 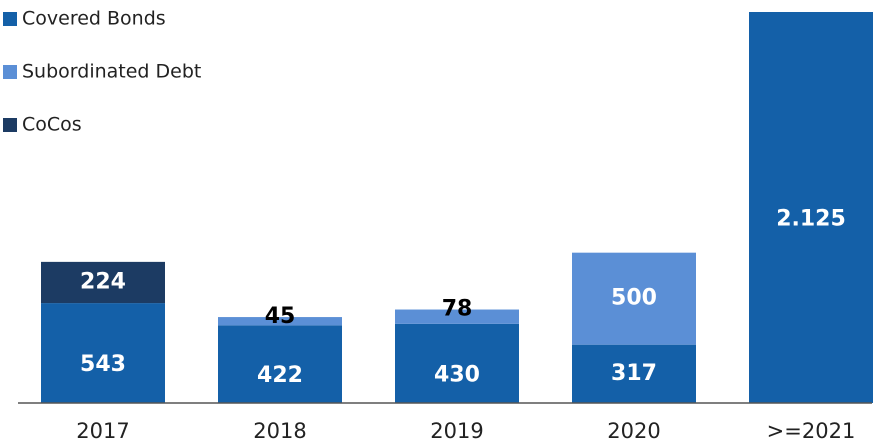 What do you see at coordinates (103, 364) in the screenshot?
I see `data-label: 543` at bounding box center [103, 364].